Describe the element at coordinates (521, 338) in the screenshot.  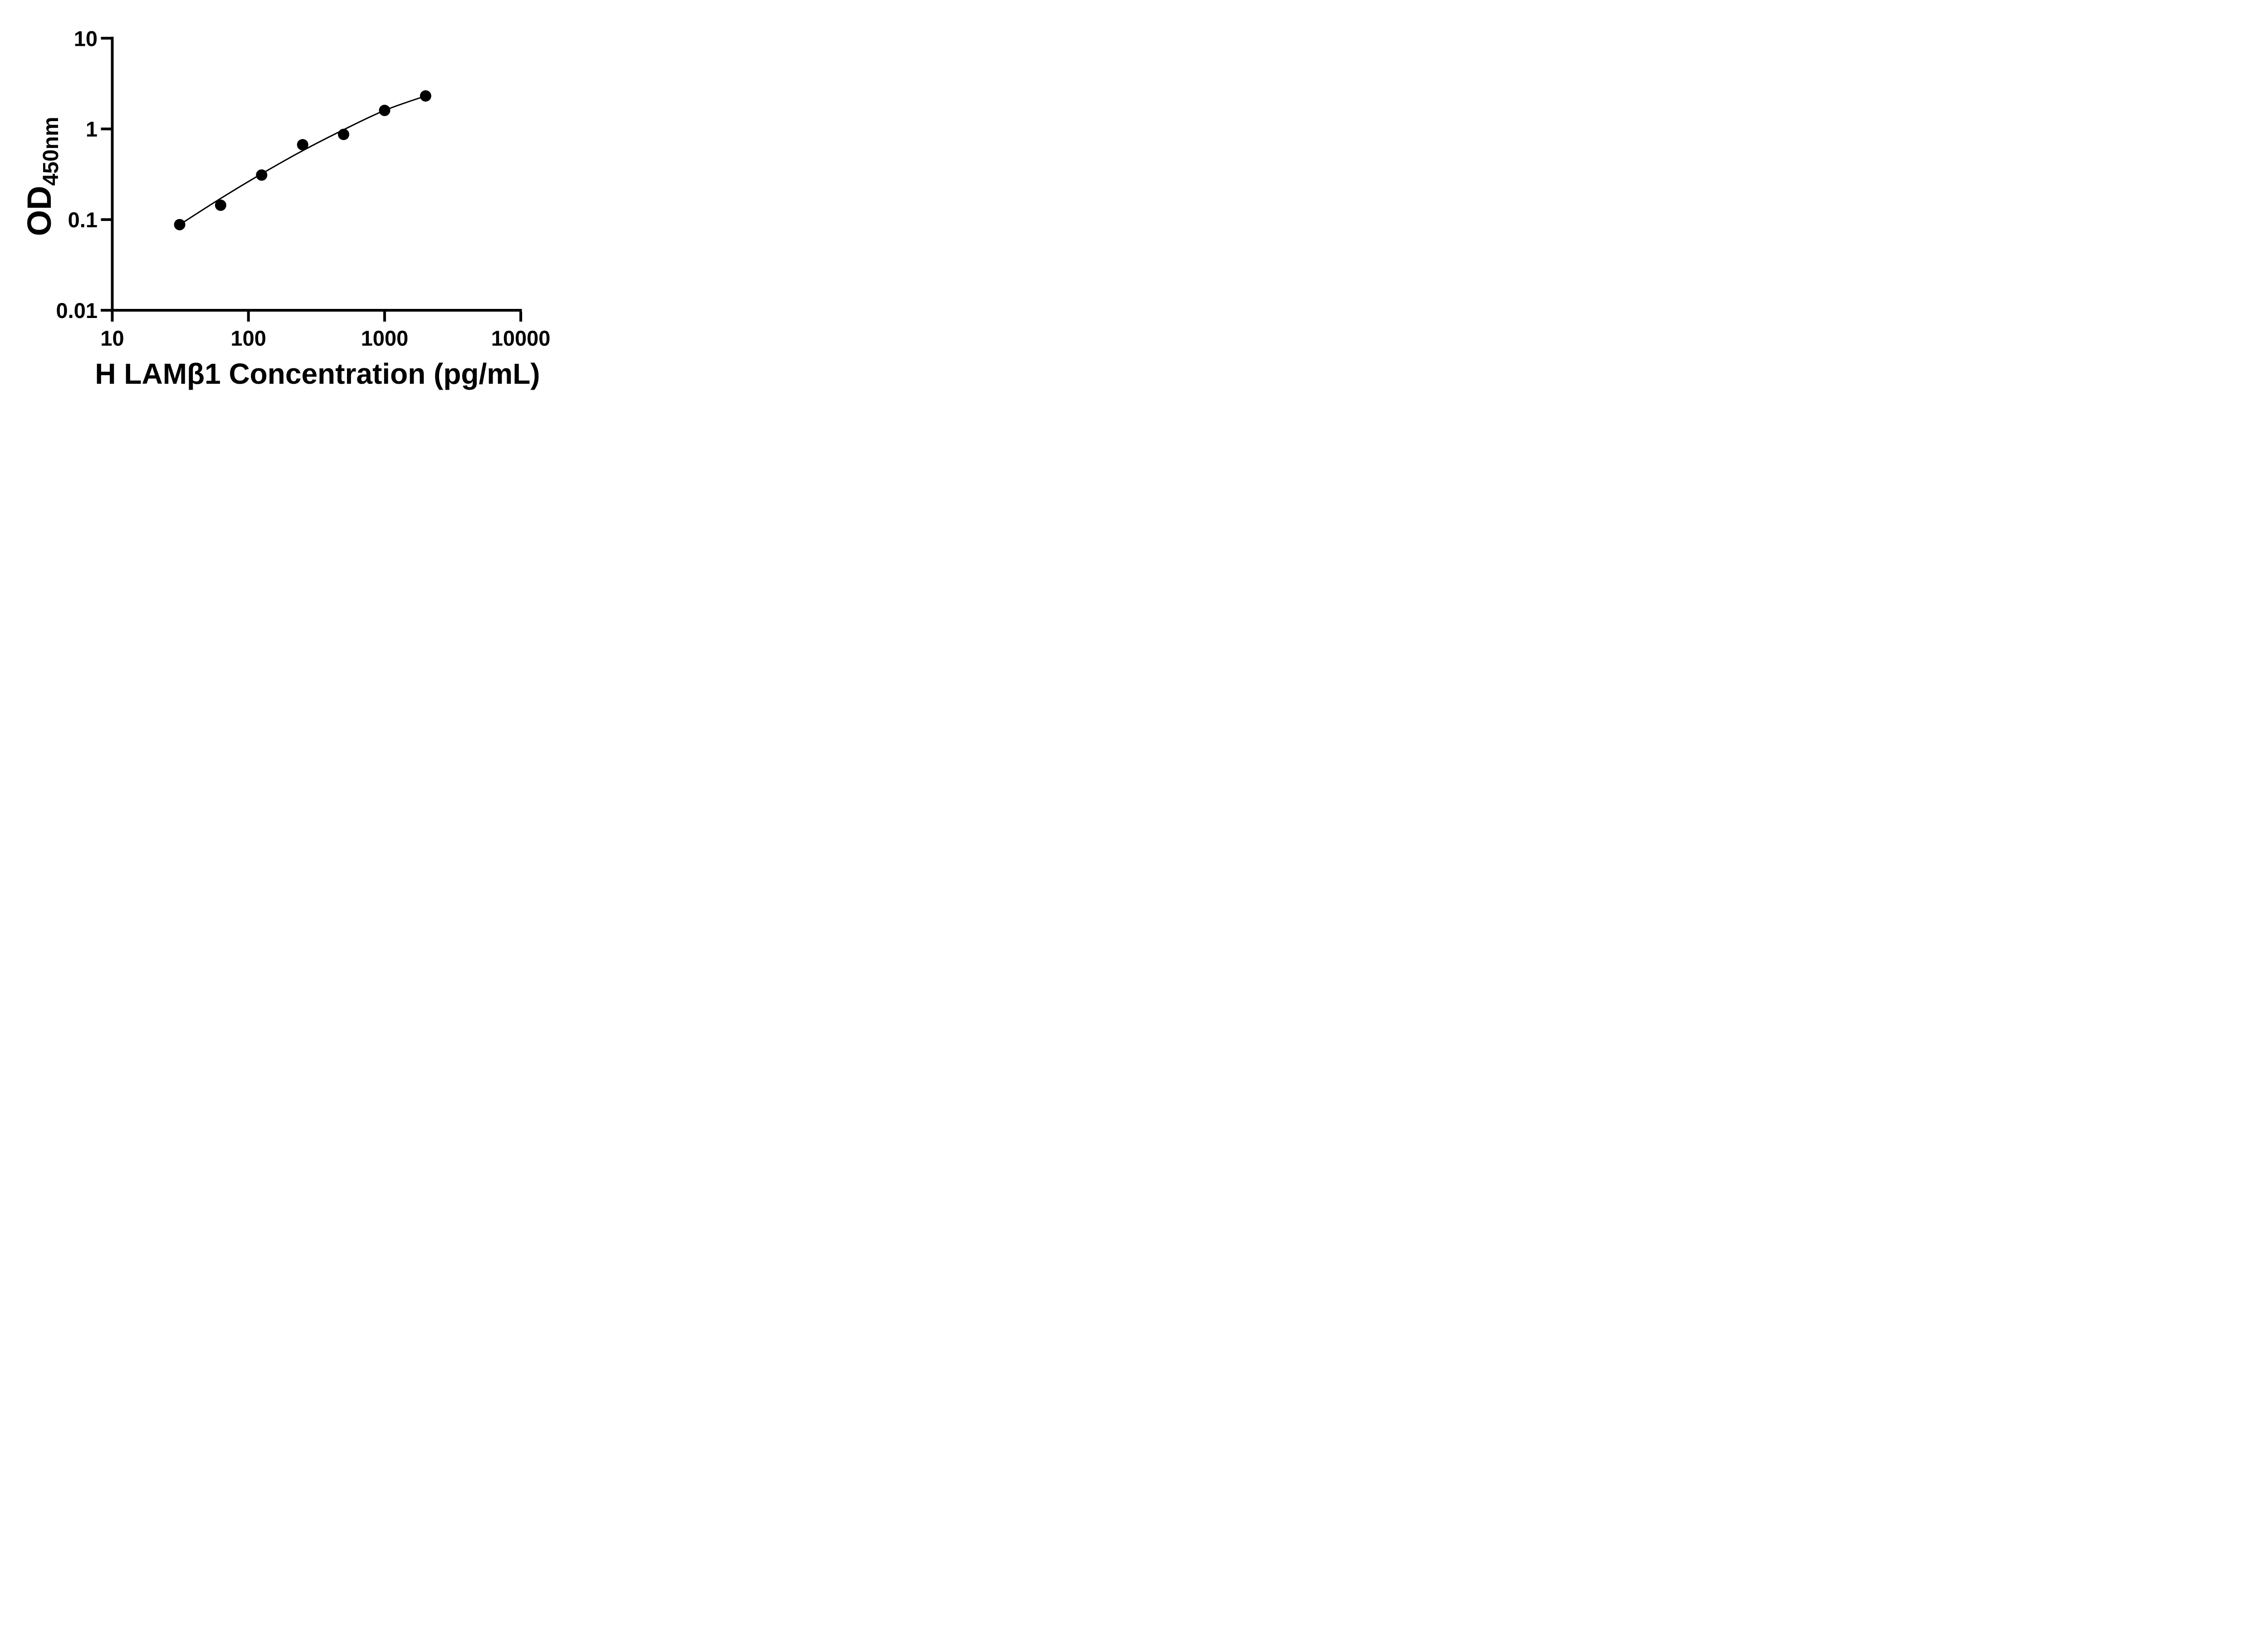
I see `x-tick-label: 10000` at that location.